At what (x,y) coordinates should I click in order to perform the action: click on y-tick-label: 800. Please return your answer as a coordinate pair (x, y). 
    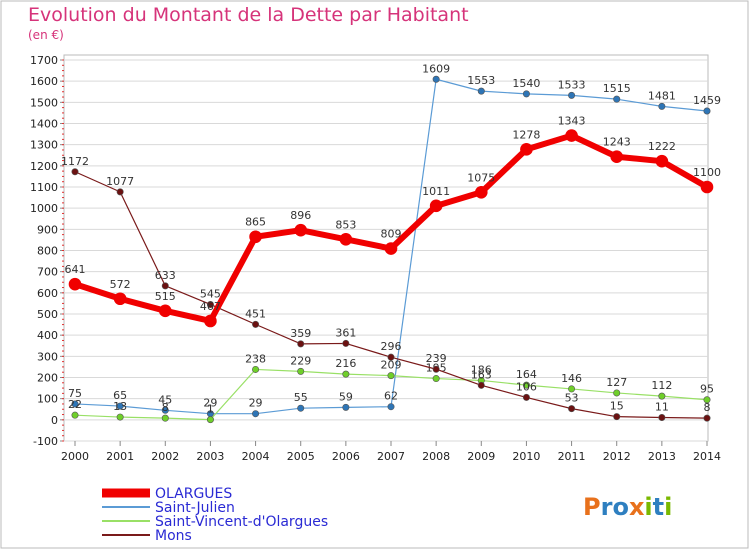
    Looking at the image, I should click on (47, 251).